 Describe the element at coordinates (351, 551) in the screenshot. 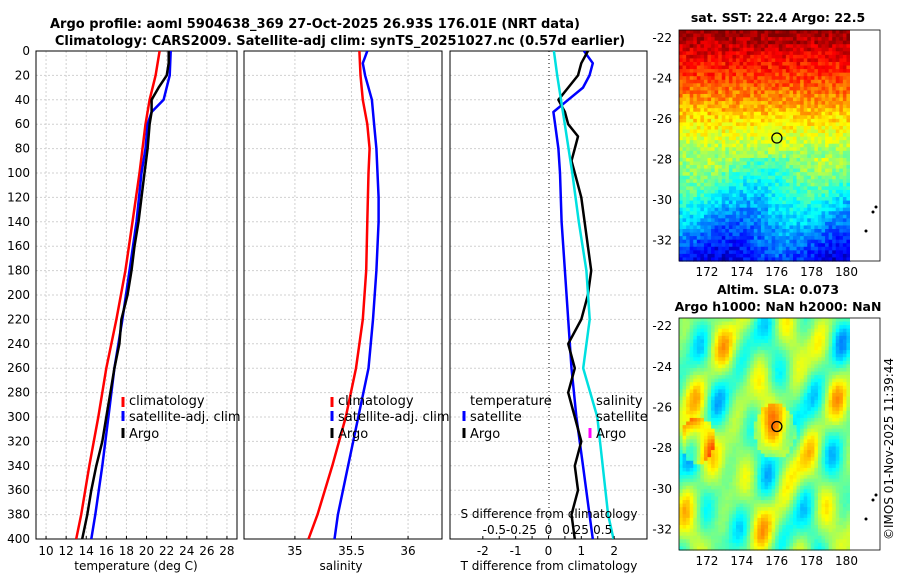

I see `x-tick-label: 35.5` at that location.